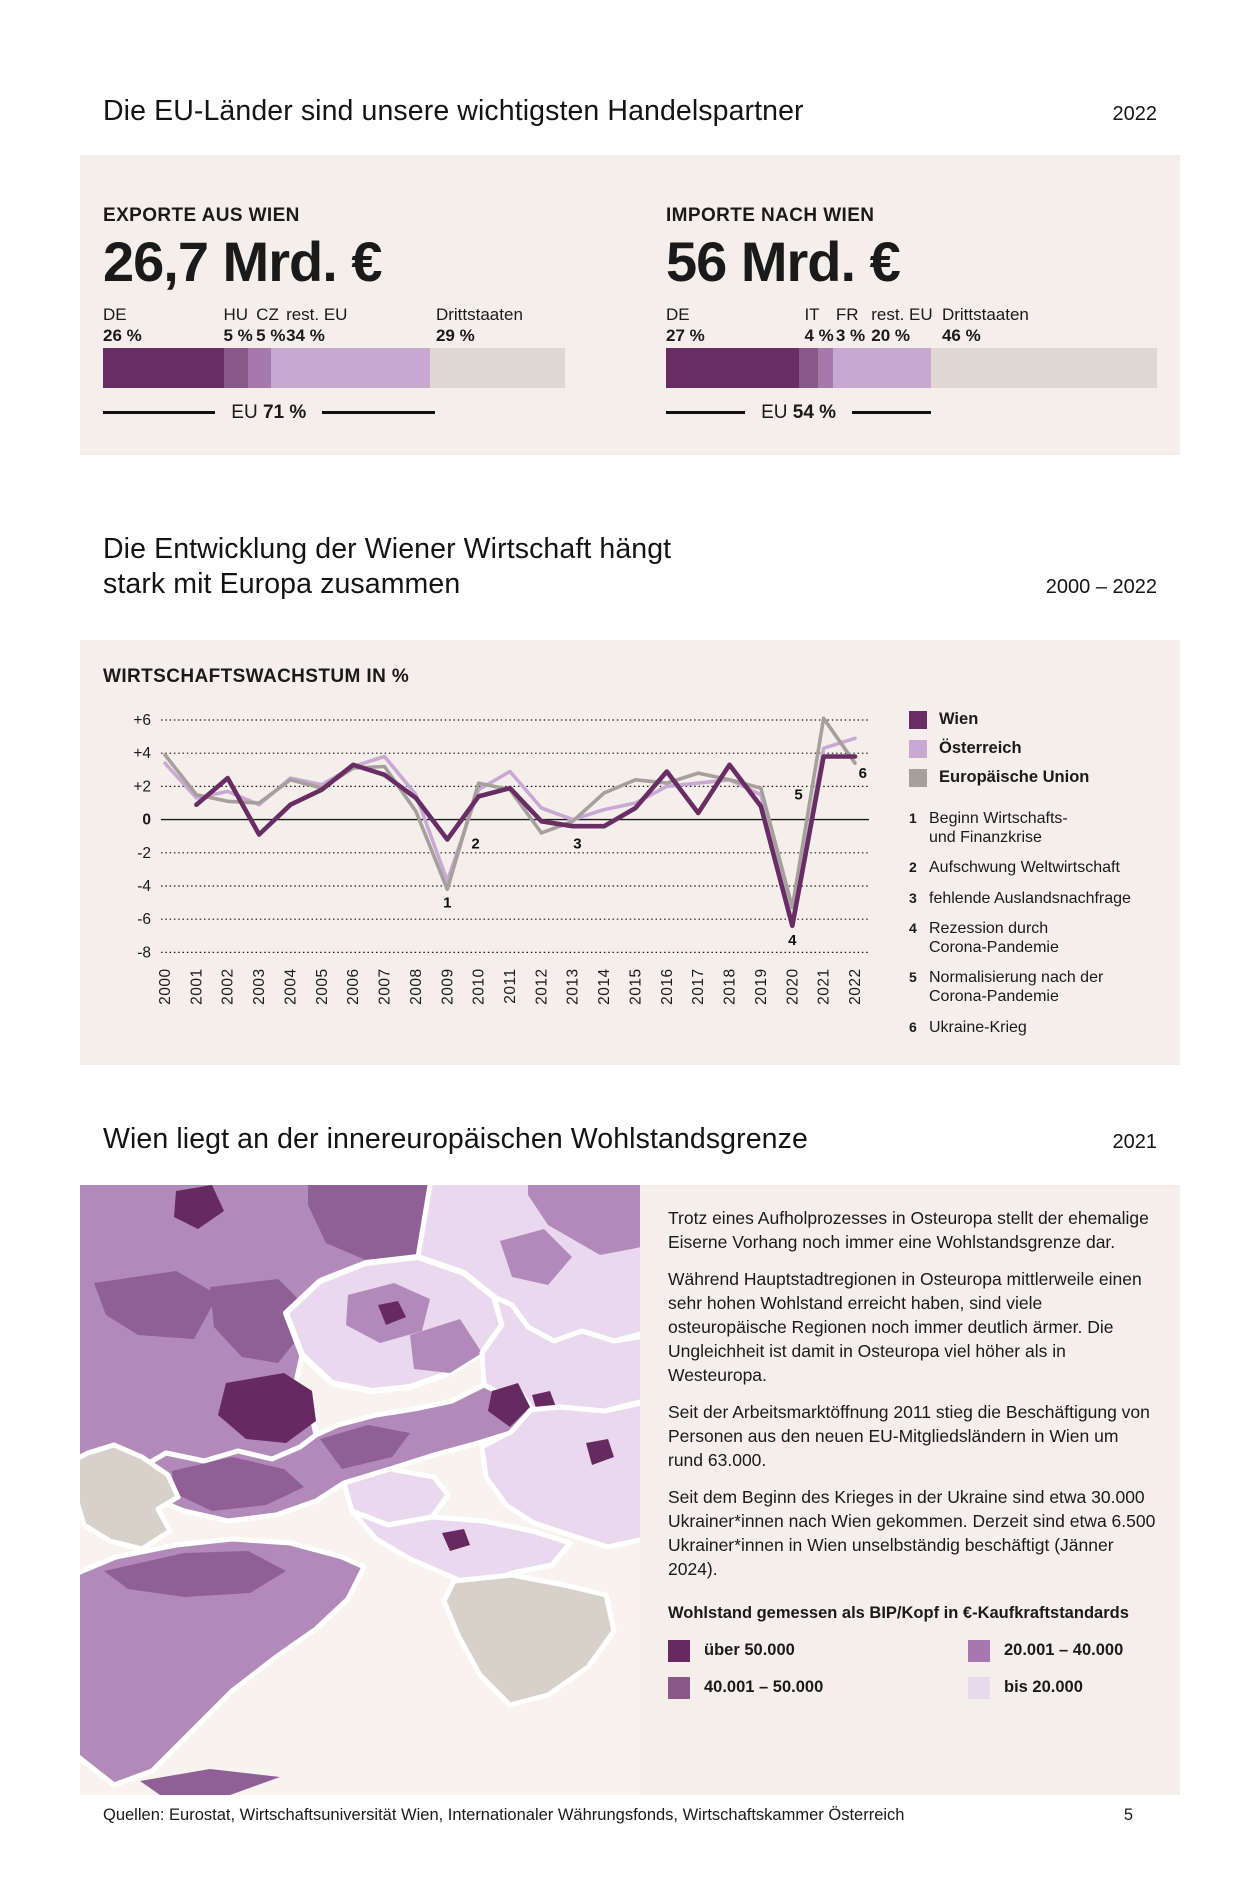 Image resolution: width=1260 pixels, height=1890 pixels. Describe the element at coordinates (818, 1650) in the screenshot. I see `map-legend-item: über 50.000` at that location.